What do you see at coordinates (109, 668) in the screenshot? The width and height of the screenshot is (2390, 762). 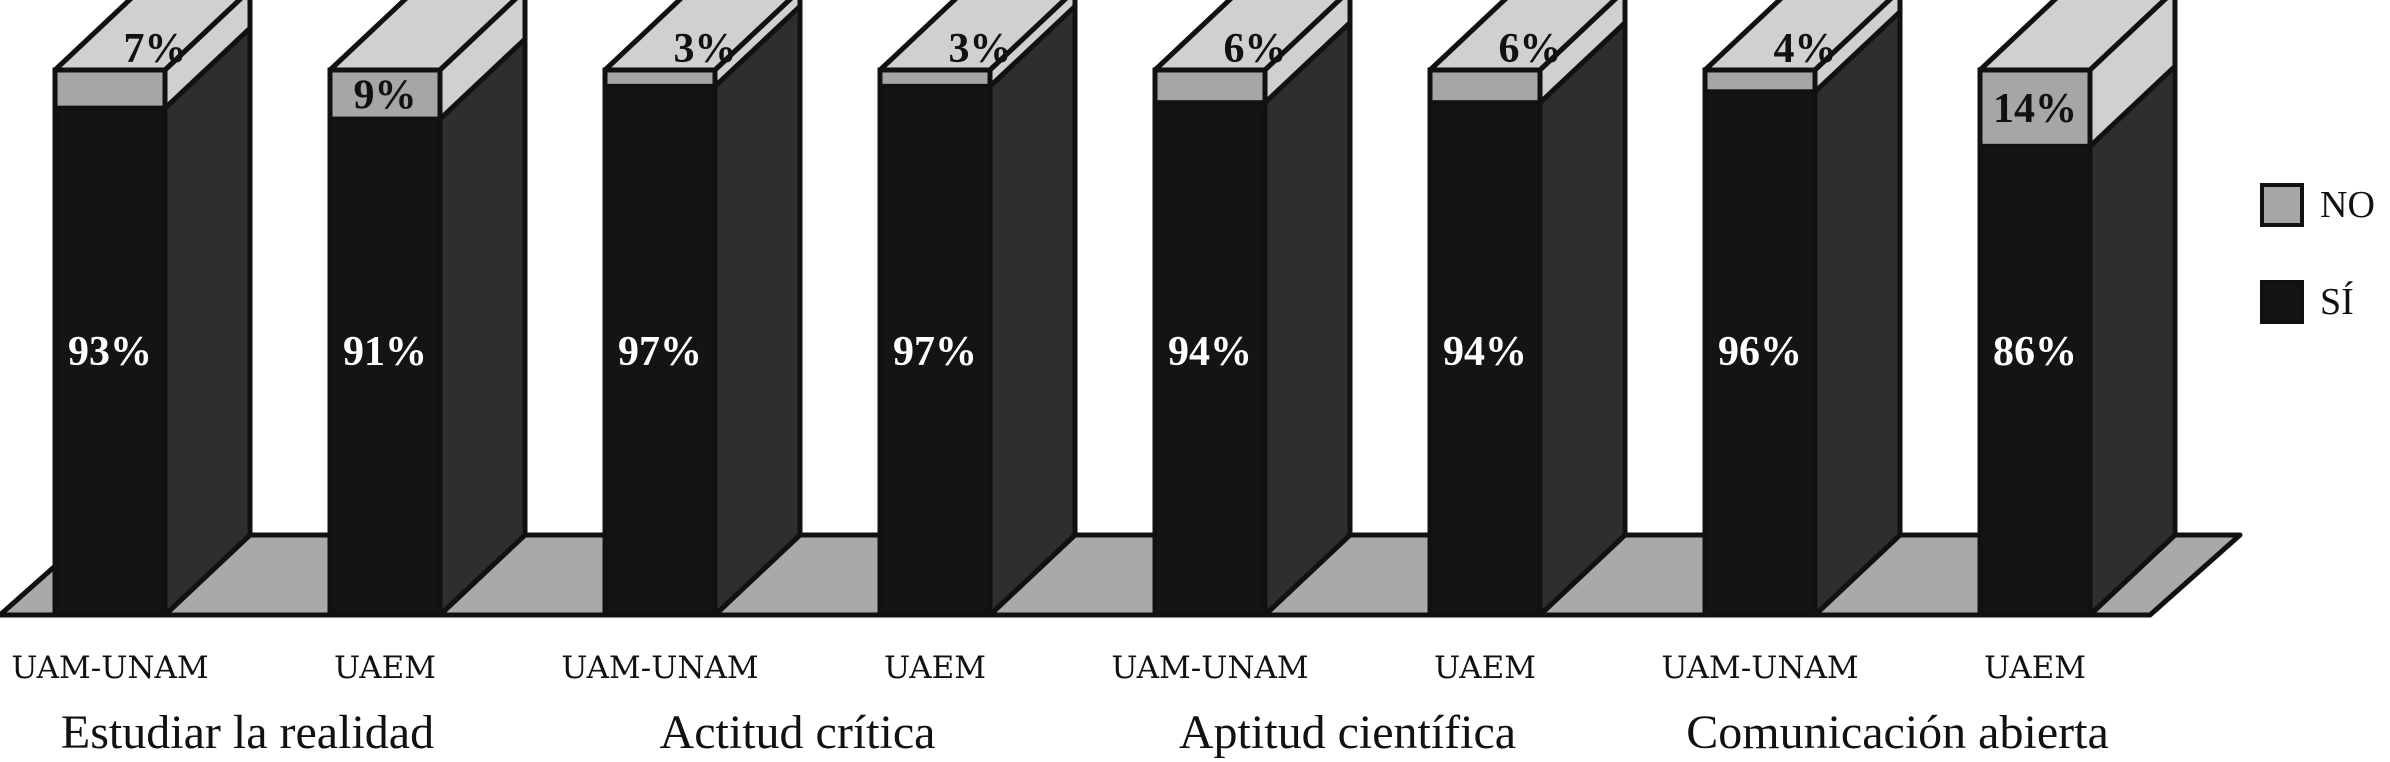 I see `category-label-0: UAM-UNAM` at bounding box center [109, 668].